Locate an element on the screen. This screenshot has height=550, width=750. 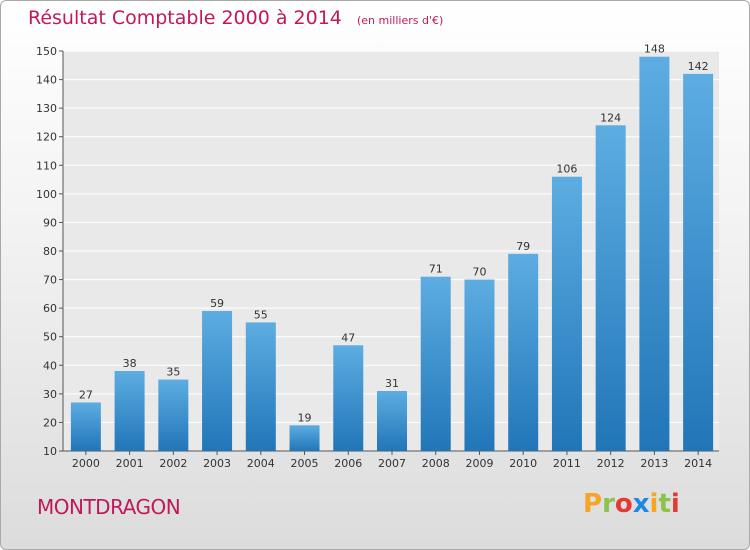
bar-value-label: 79 is located at coordinates (523, 246).